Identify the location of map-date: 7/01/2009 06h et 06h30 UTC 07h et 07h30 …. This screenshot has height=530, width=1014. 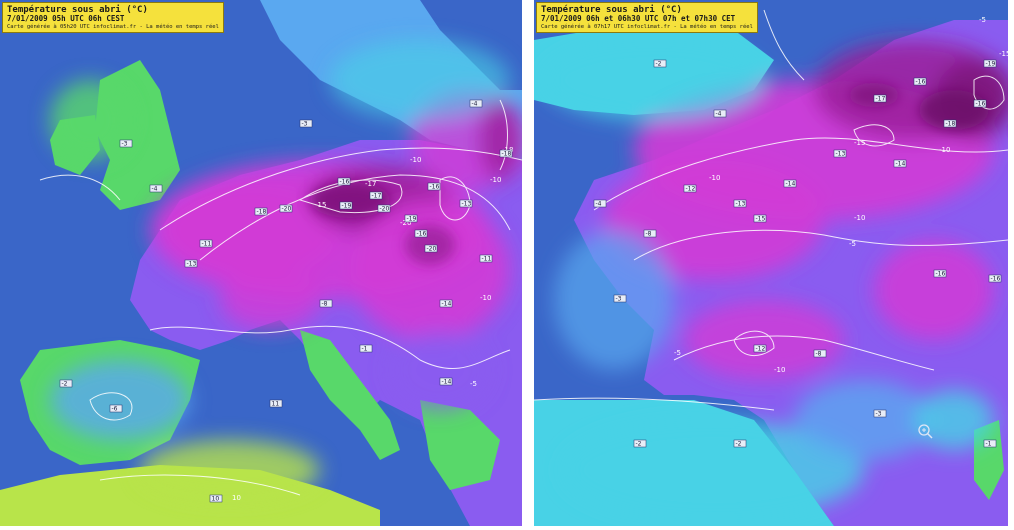
(638, 19).